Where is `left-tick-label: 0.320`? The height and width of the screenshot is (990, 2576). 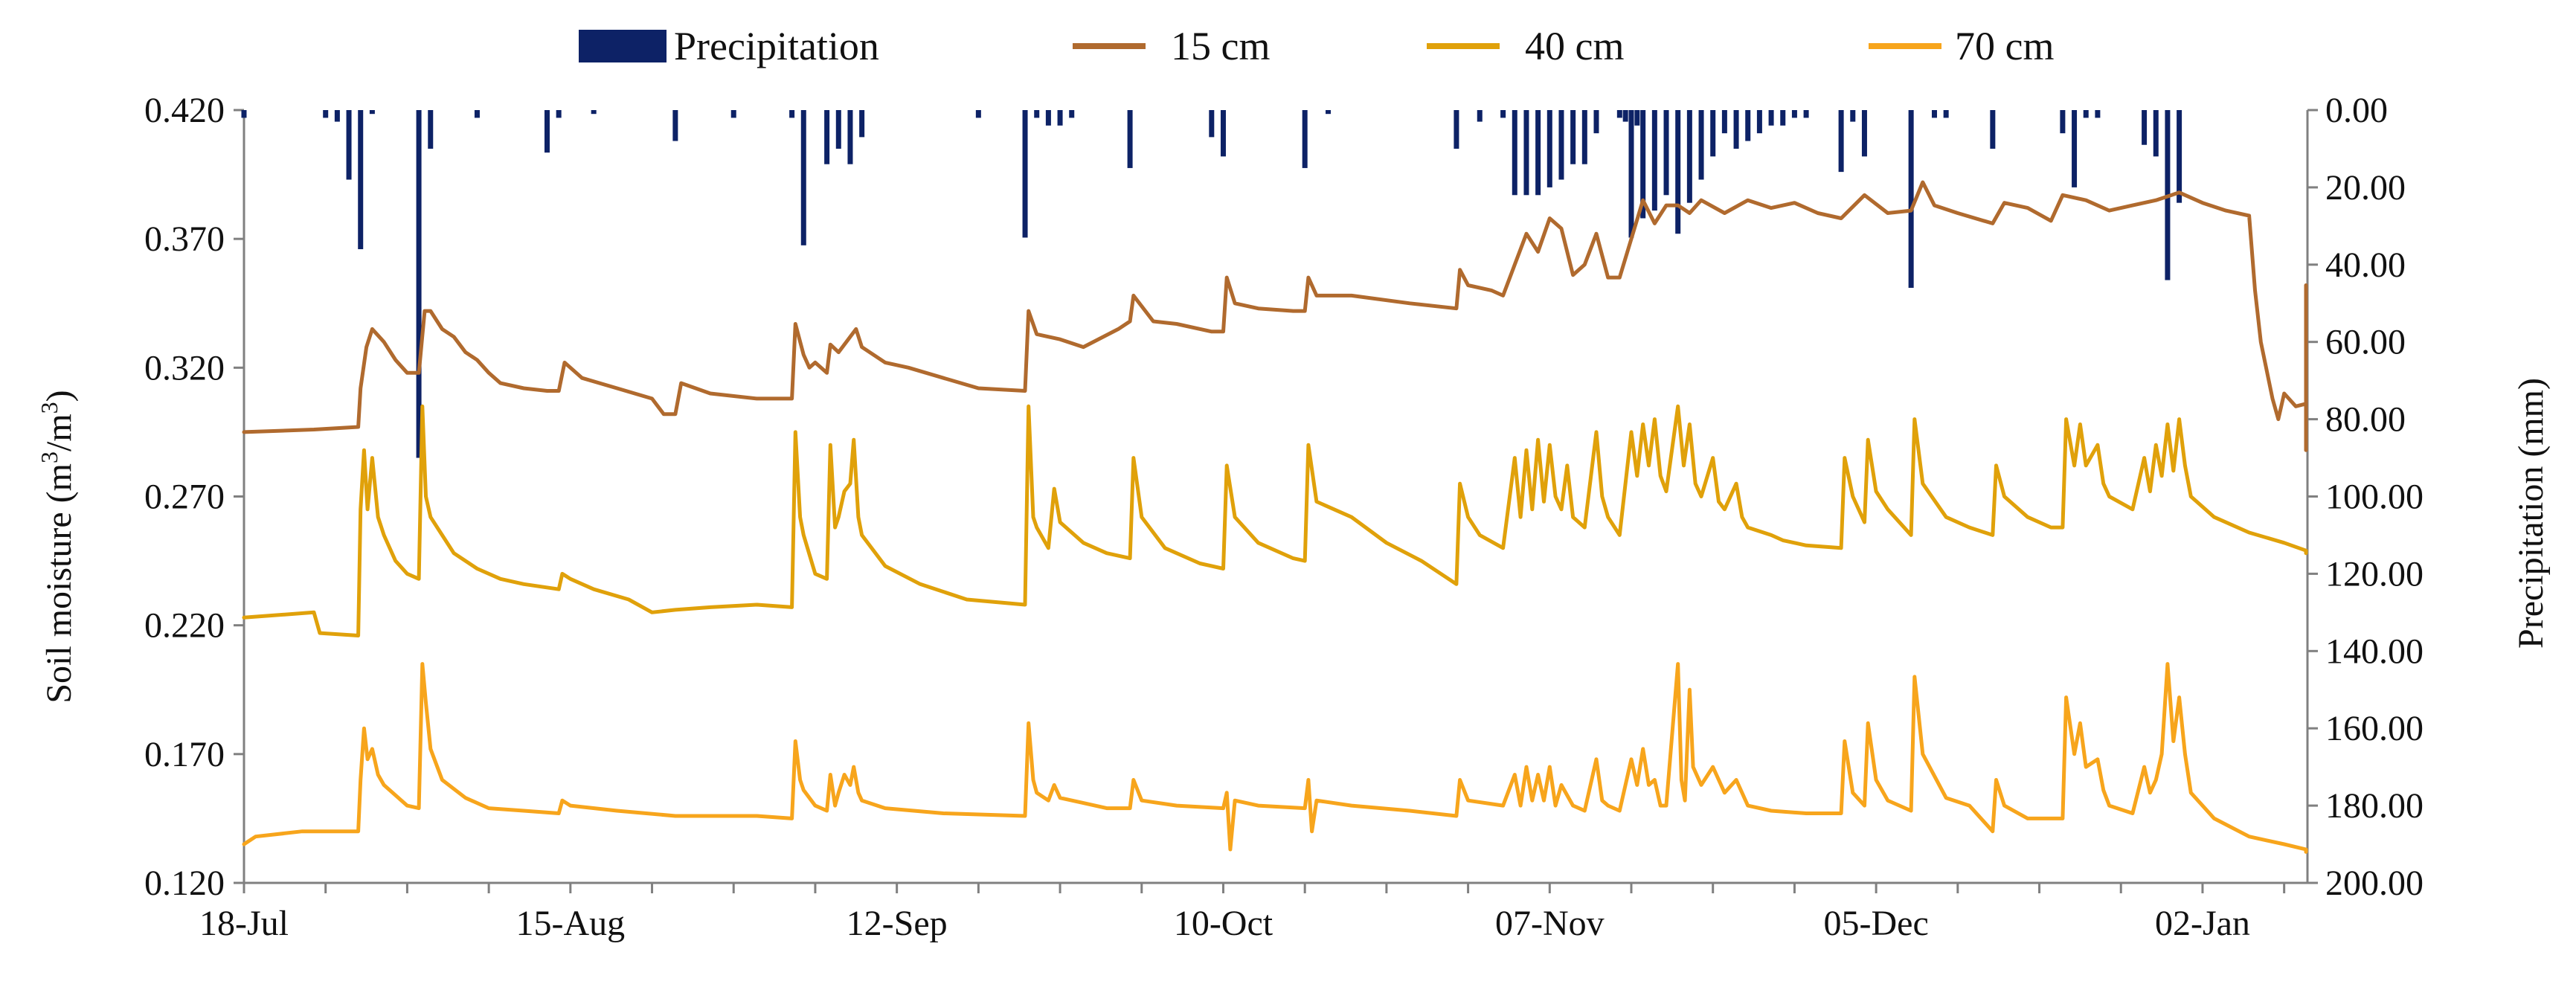
left-tick-label: 0.320 is located at coordinates (184, 368).